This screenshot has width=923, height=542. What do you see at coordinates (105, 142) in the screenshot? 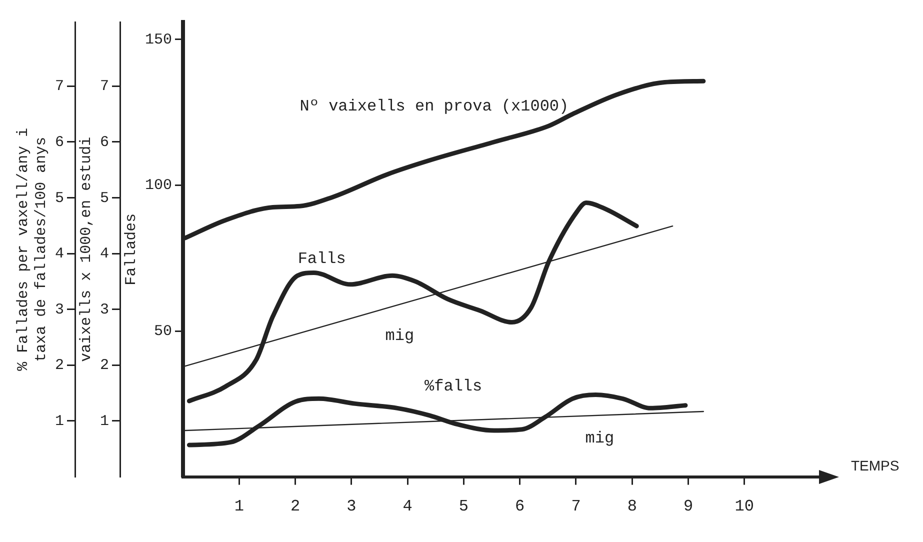
I see `y2-tick-label: 6` at bounding box center [105, 142].